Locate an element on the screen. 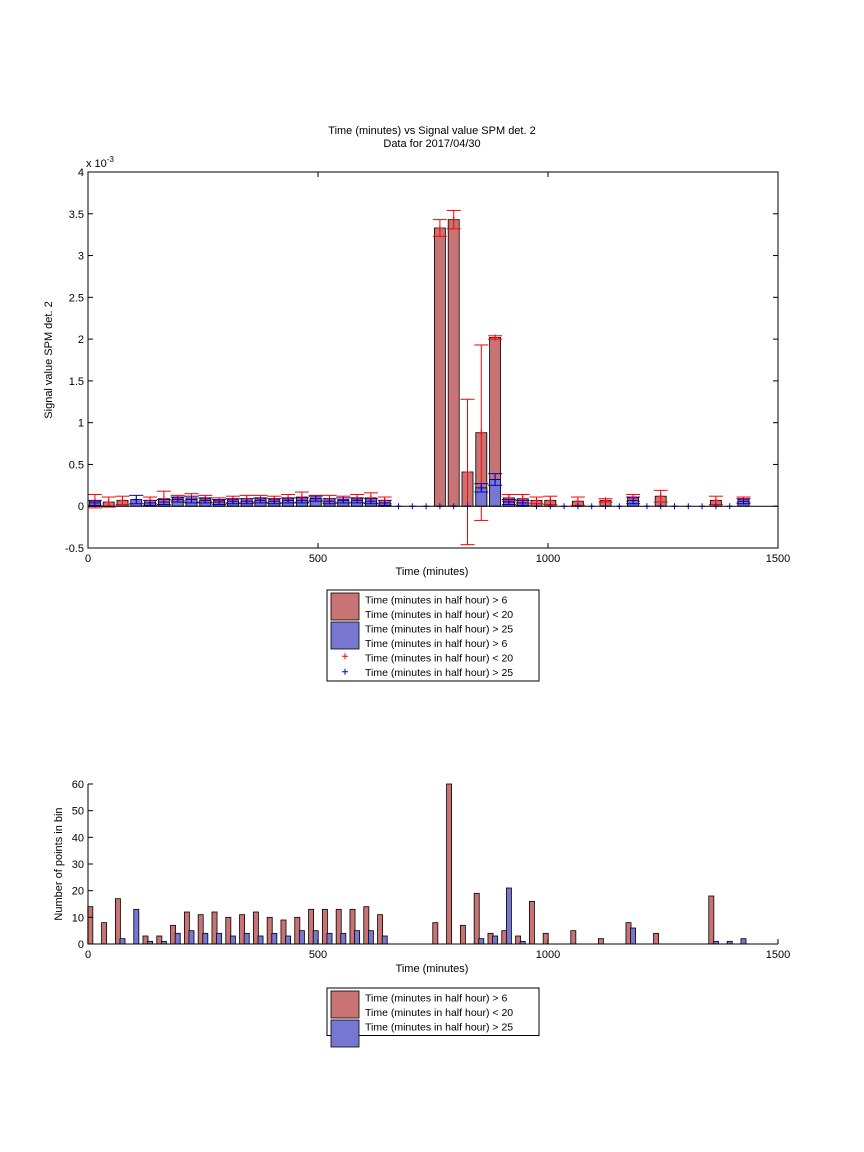 This screenshot has height=1152, width=864. bottom-x-axis-label: Time (minutes) is located at coordinates (432, 969).